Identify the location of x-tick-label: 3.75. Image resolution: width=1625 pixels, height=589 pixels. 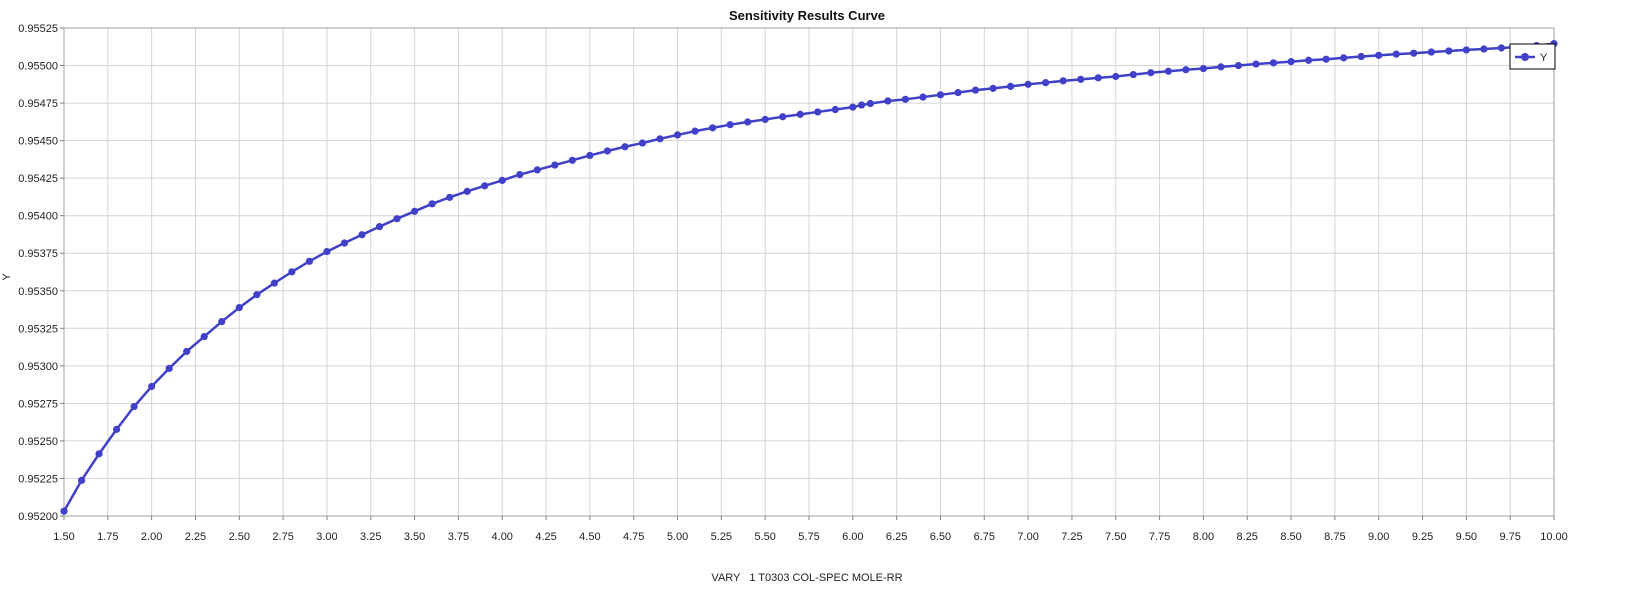
(458, 537).